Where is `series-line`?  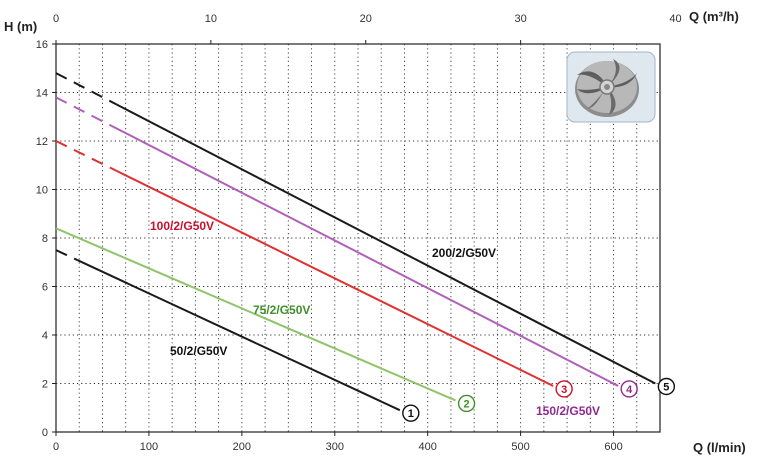 series-line is located at coordinates (238, 335).